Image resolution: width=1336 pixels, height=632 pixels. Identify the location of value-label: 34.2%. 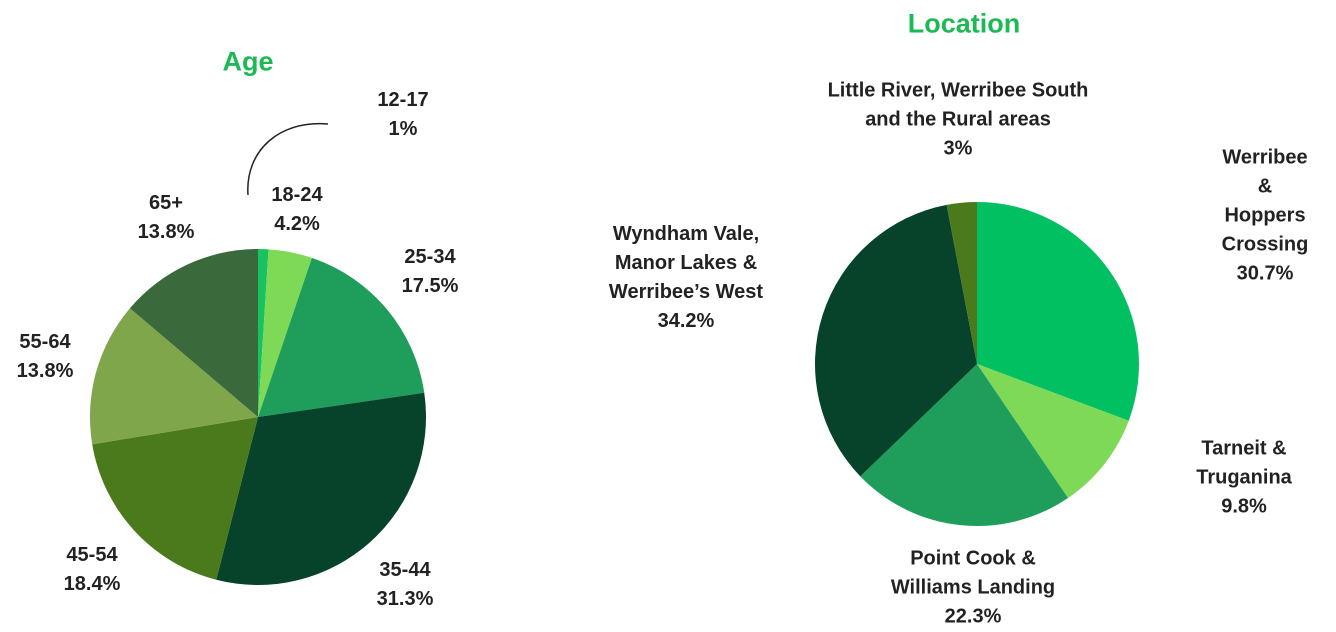
(686, 321).